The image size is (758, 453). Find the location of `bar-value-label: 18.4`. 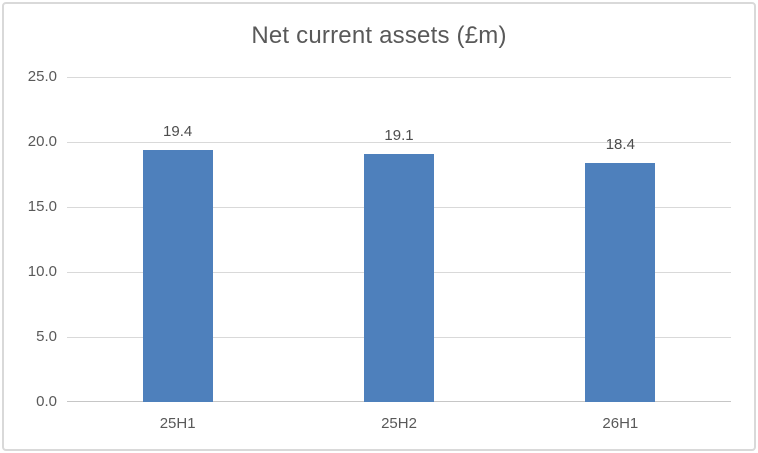

bar-value-label: 18.4 is located at coordinates (620, 144).